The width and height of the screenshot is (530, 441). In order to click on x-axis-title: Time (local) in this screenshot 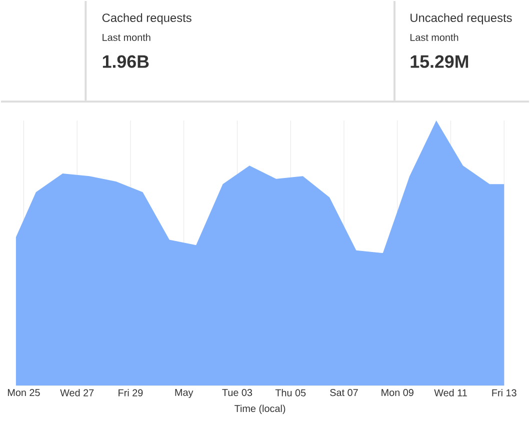, I will do `click(260, 409)`.